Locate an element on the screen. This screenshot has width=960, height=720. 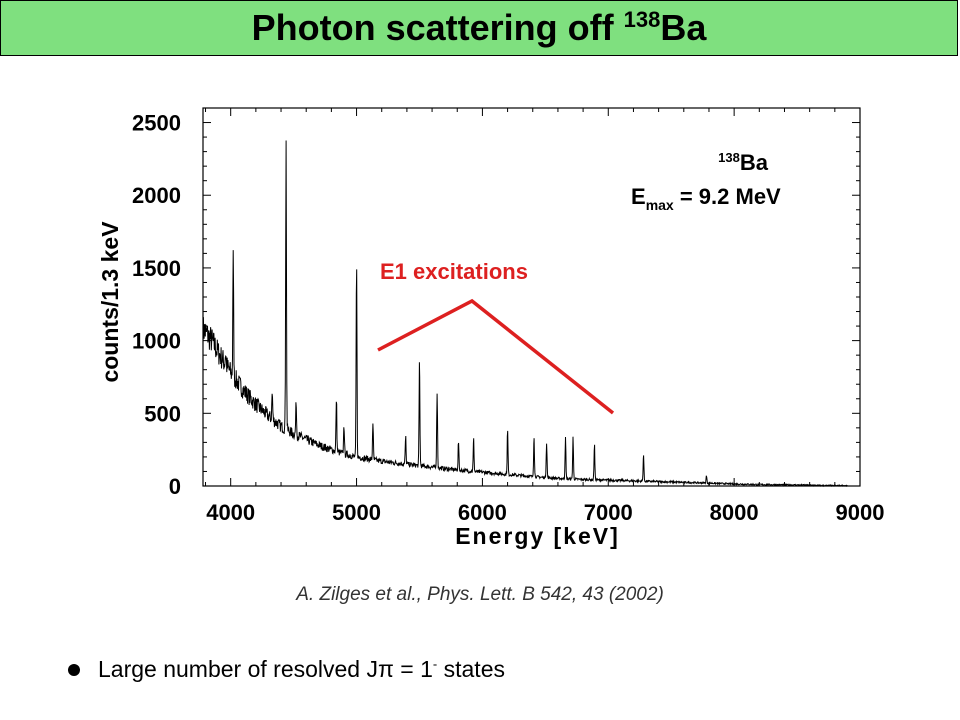
y-tick-label: 1000 is located at coordinates (156, 341).